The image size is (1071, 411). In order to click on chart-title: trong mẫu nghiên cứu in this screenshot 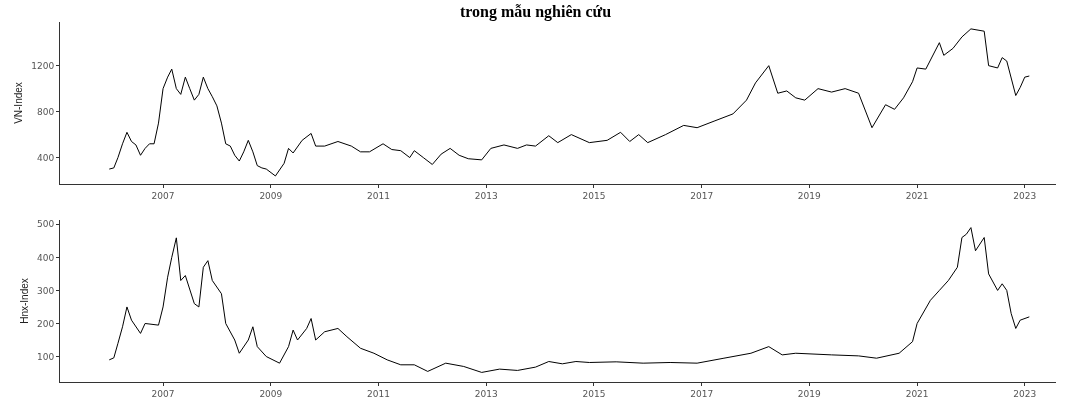, I will do `click(535, 12)`.